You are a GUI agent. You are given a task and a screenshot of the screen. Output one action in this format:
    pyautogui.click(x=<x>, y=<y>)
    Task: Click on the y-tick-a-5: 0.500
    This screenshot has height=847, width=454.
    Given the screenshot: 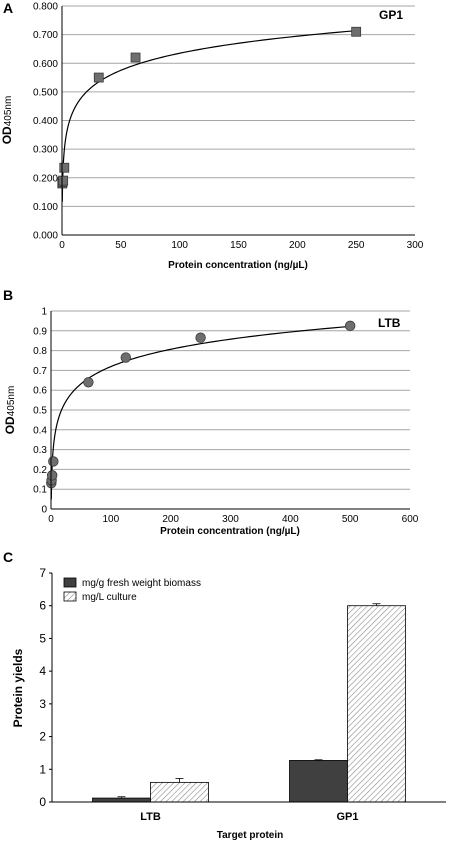 What is the action you would take?
    pyautogui.click(x=45, y=92)
    